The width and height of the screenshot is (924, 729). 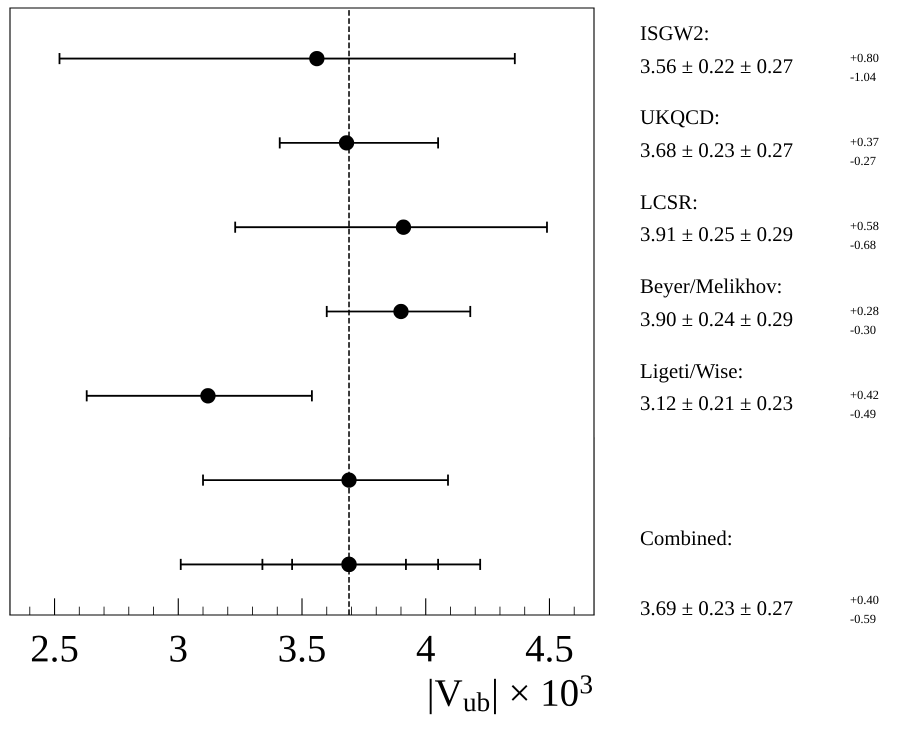 I want to click on text: LCSR:, so click(x=668, y=202).